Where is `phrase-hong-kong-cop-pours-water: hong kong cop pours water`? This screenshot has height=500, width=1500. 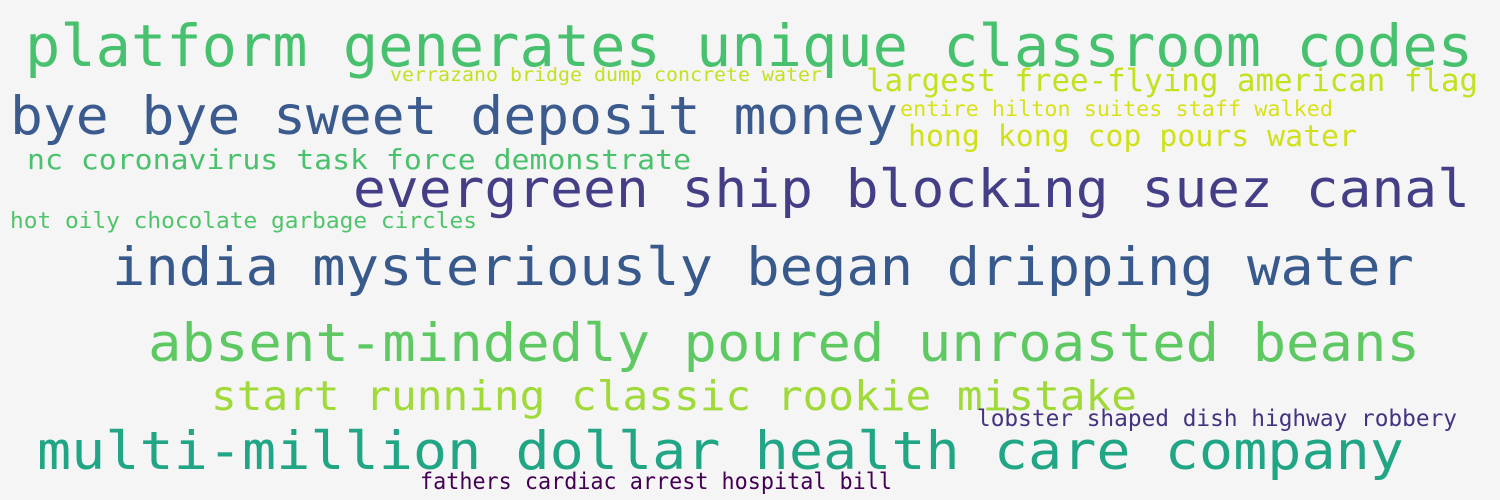 phrase-hong-kong-cop-pours-water: hong kong cop pours water is located at coordinates (1132, 136).